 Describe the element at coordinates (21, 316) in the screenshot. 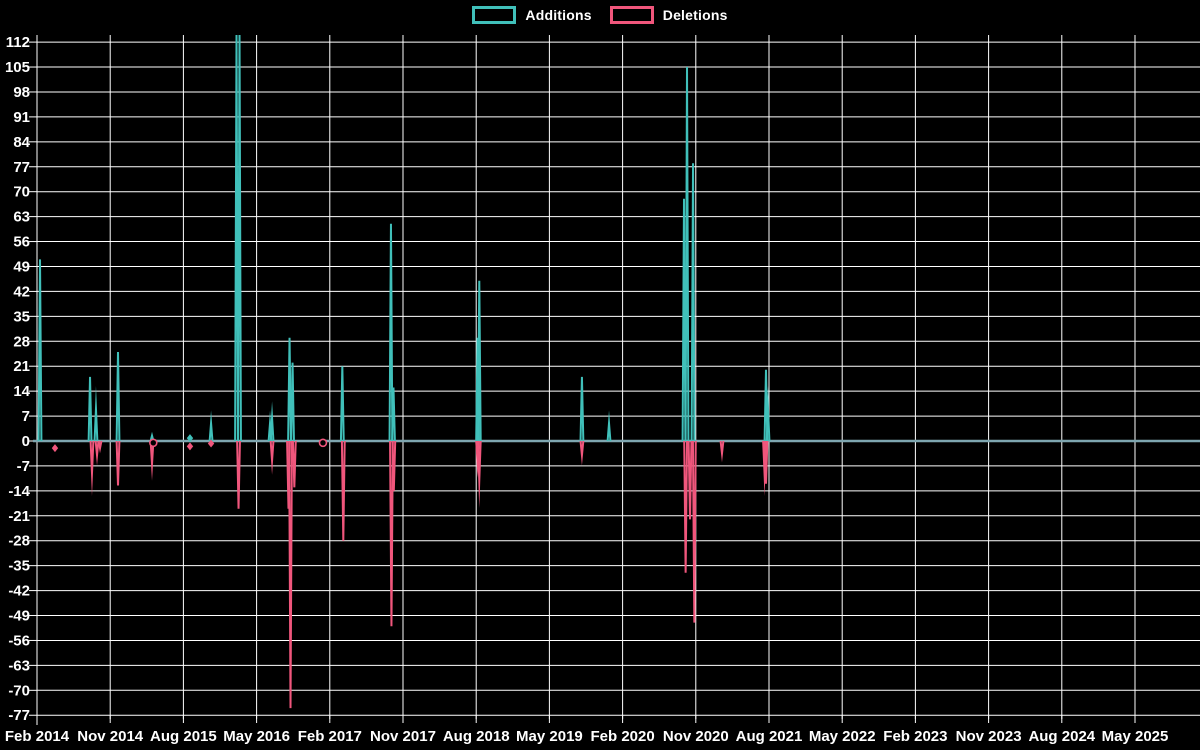

I see `y-tick-label: 35` at that location.